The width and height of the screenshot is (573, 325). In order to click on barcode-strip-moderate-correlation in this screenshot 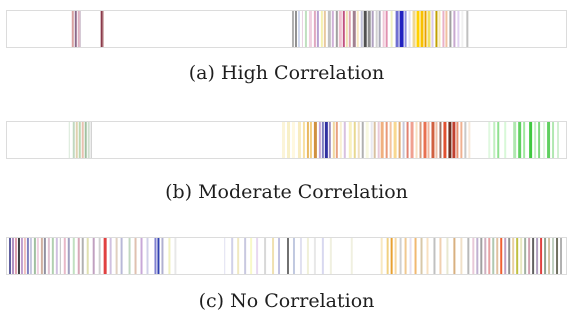, I will do `click(286, 140)`.